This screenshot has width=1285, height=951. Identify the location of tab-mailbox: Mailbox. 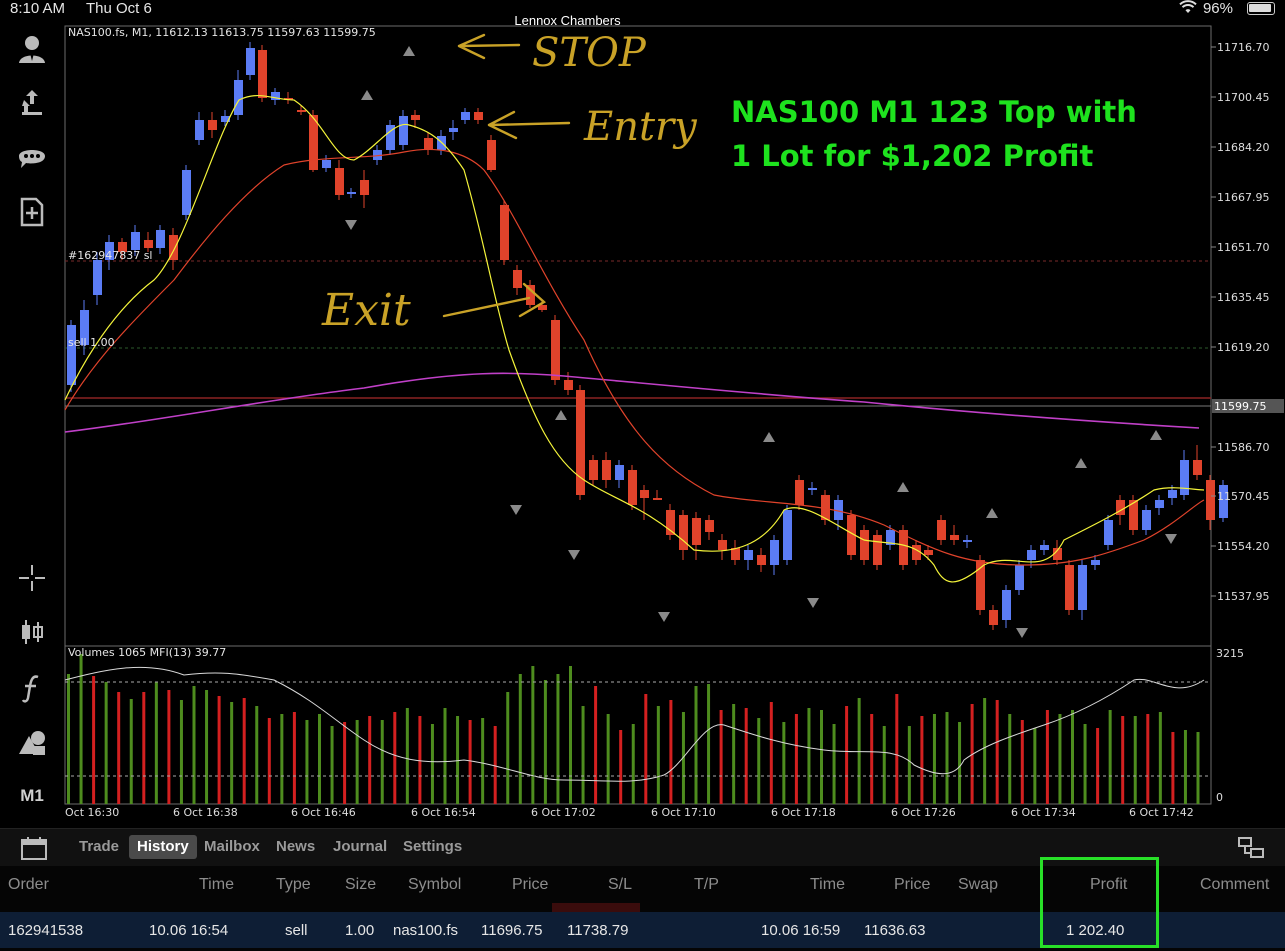
(232, 846).